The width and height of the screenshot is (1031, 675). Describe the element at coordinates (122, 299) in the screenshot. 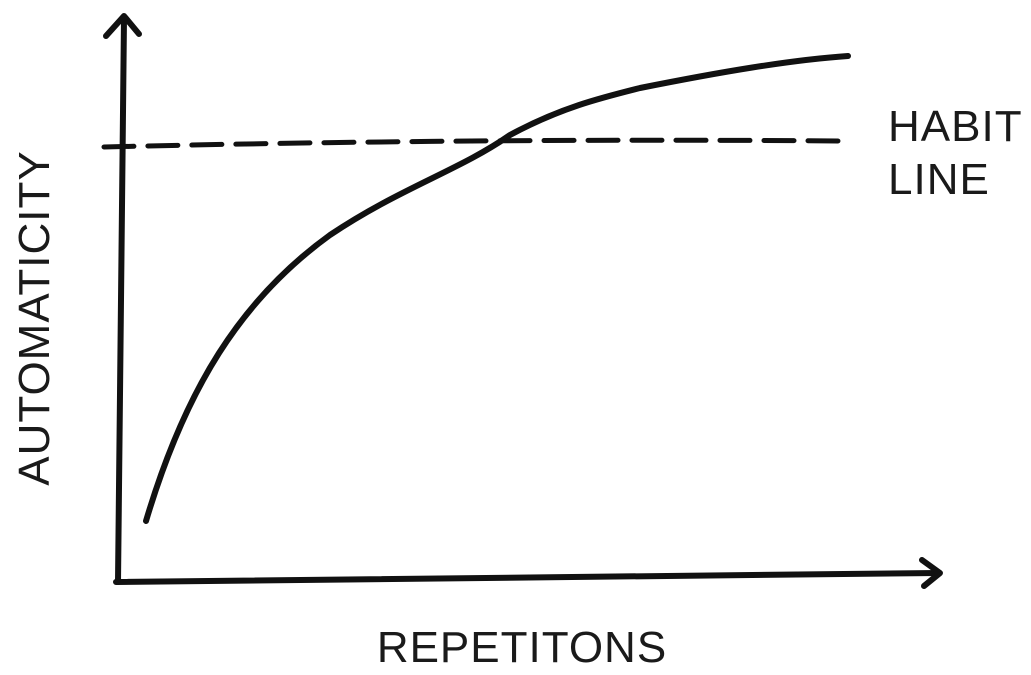

I see `y-axis` at that location.